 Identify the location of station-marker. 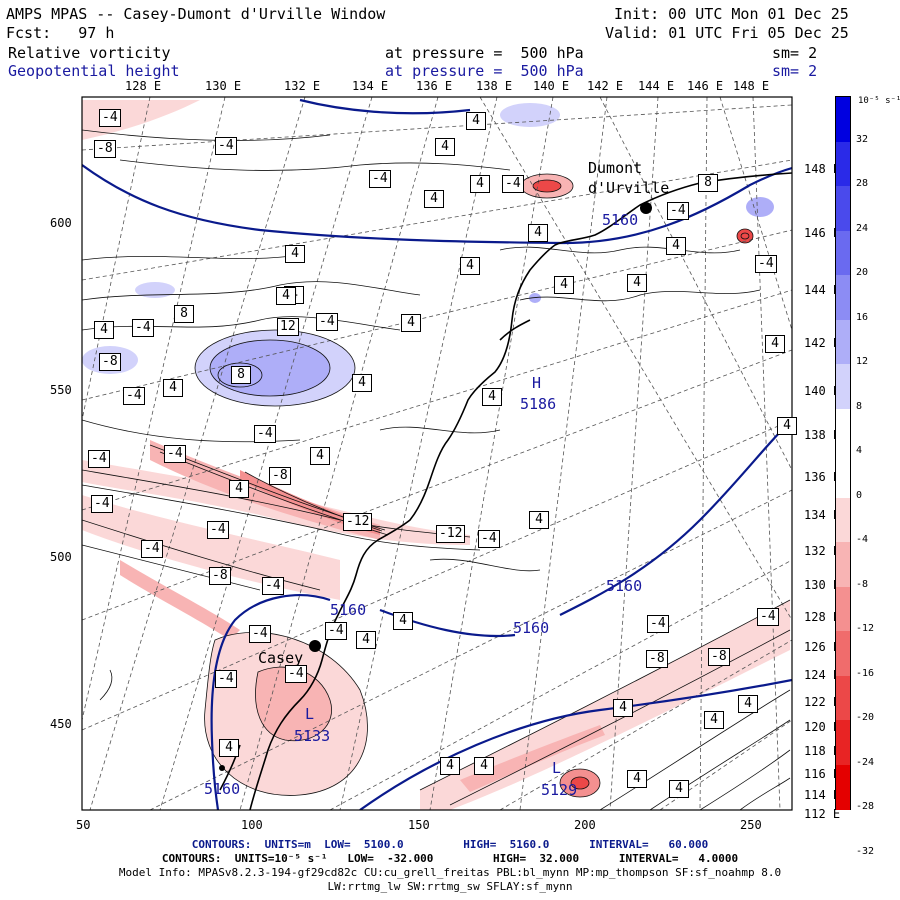
(222, 768).